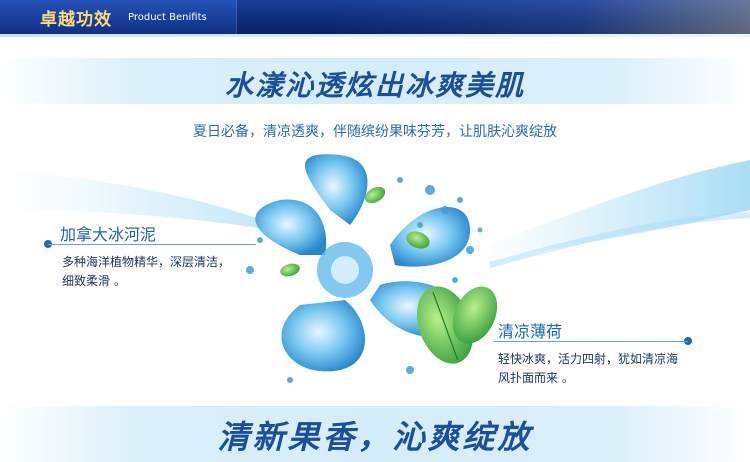 Image resolution: width=750 pixels, height=462 pixels. I want to click on header-subtitle: Product Benifits, so click(167, 17).